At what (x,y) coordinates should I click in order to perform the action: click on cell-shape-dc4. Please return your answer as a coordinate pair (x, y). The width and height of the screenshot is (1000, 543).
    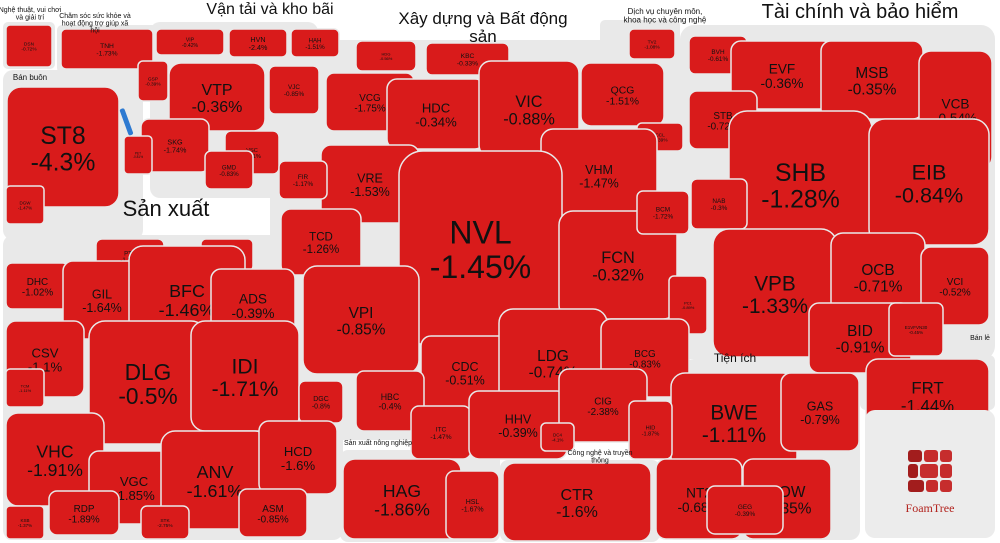
    Looking at the image, I should click on (557, 437).